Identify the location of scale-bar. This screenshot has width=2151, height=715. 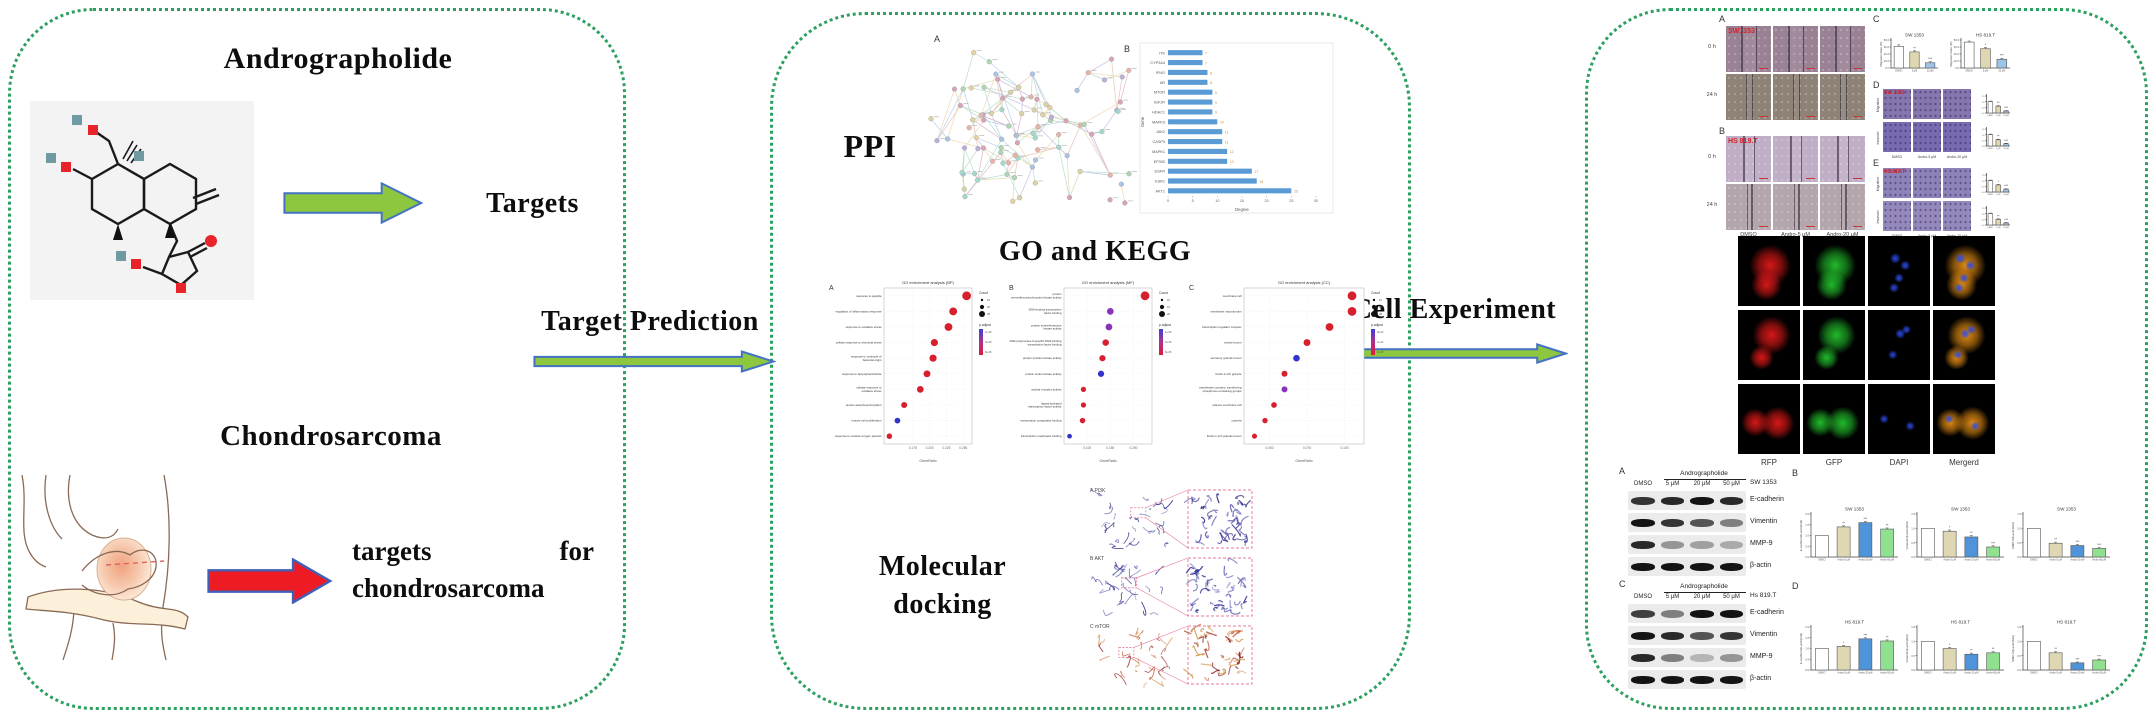
(1857, 68).